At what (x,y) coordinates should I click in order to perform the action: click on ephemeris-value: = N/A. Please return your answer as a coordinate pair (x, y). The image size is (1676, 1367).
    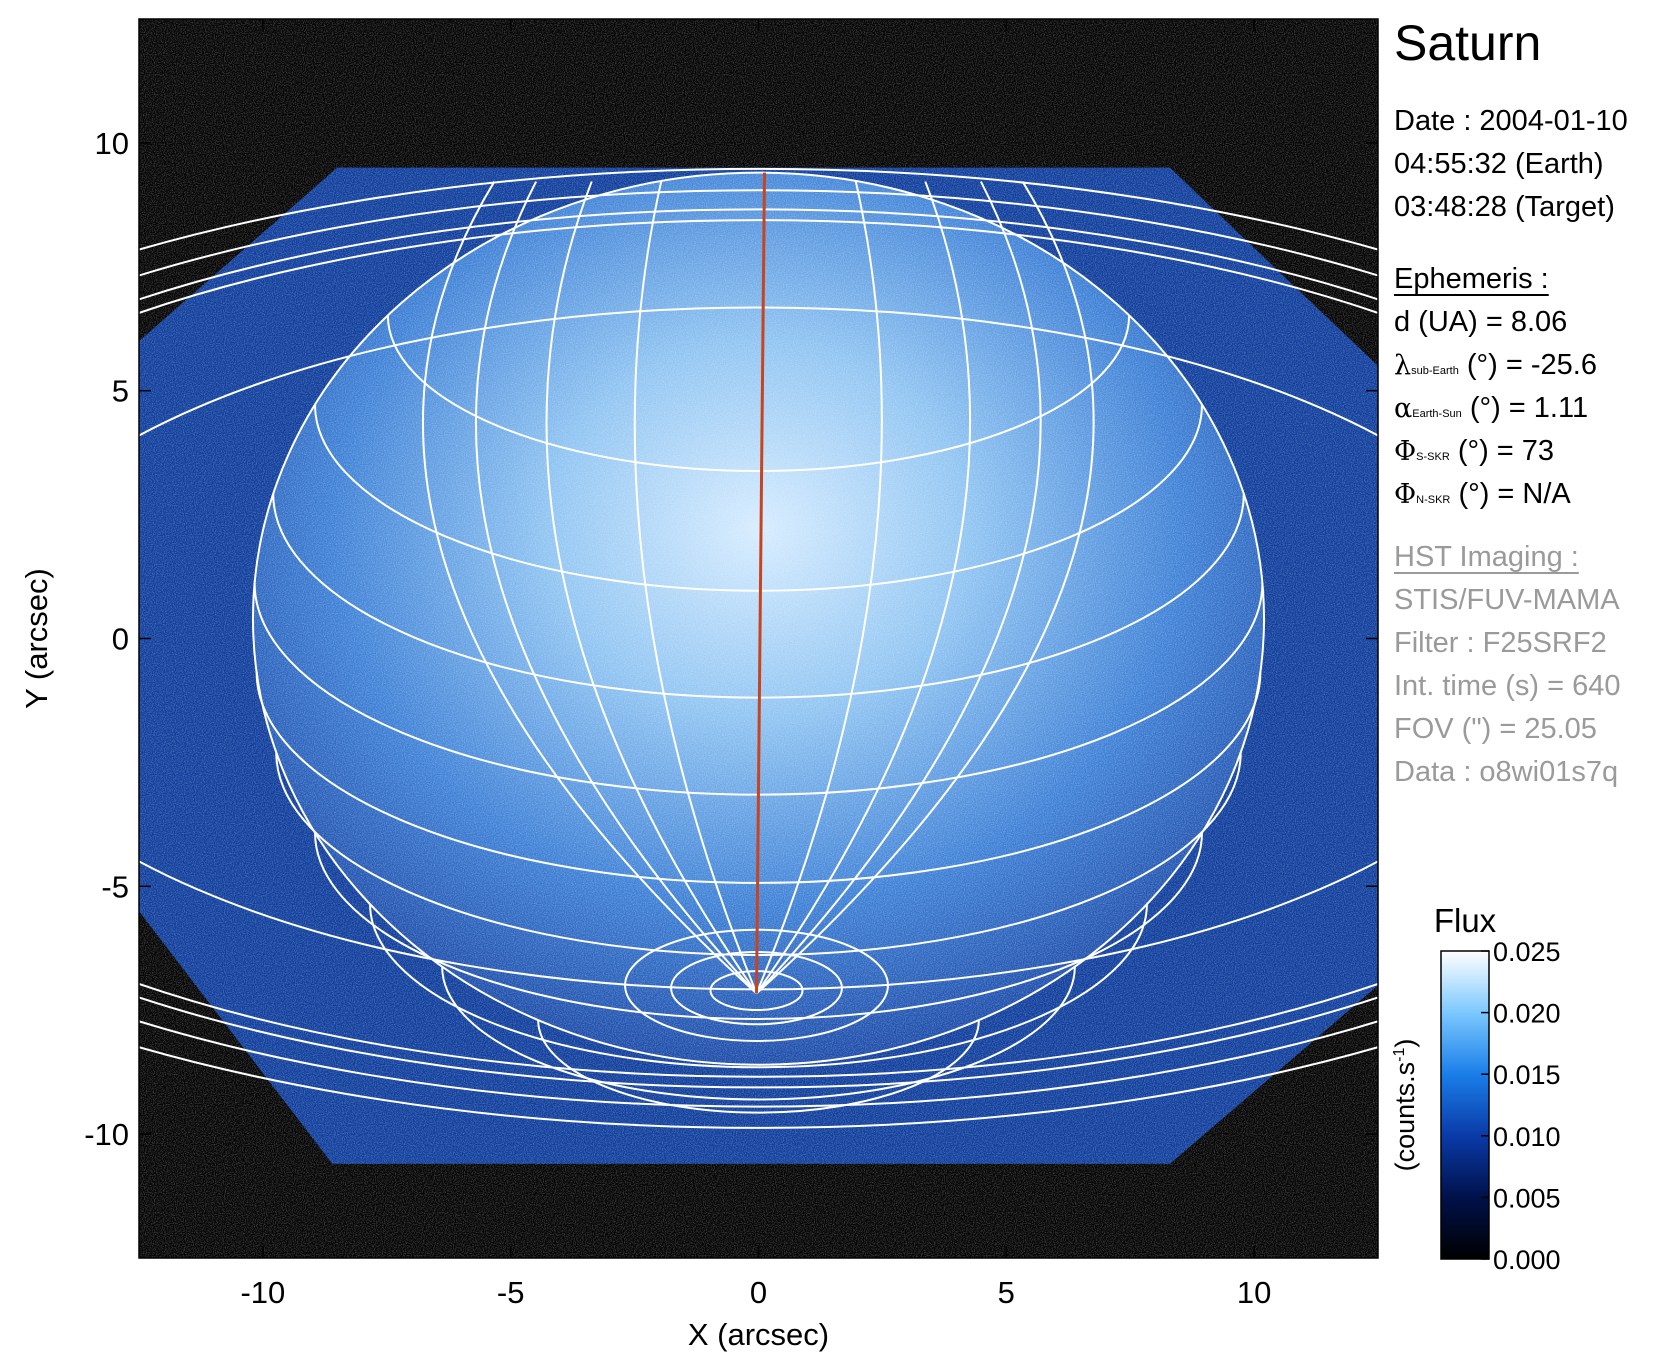
    Looking at the image, I should click on (1534, 494).